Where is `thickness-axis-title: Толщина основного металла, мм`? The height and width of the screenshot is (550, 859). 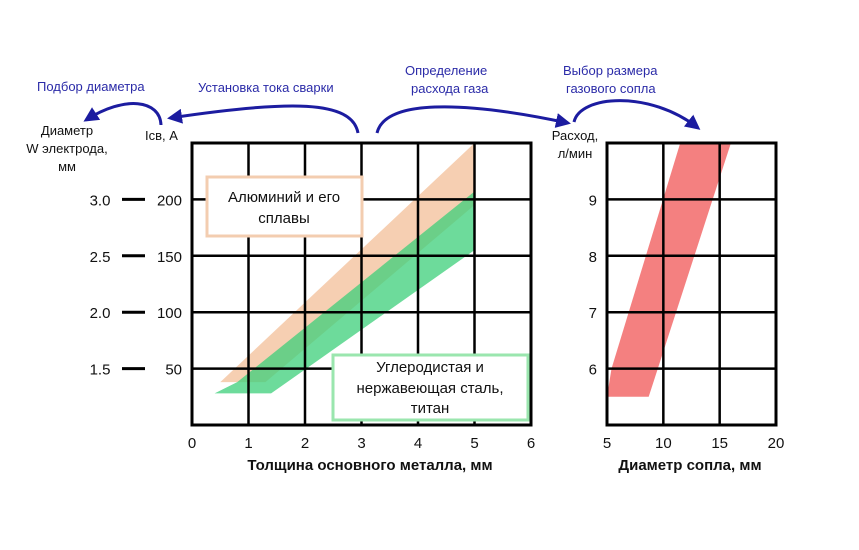 thickness-axis-title: Толщина основного металла, мм is located at coordinates (369, 465).